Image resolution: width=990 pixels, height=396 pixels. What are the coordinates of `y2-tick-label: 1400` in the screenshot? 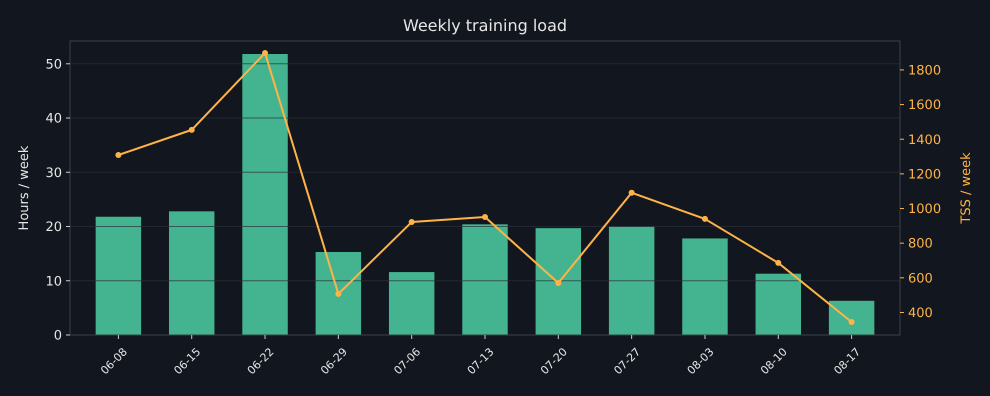 It's located at (925, 140).